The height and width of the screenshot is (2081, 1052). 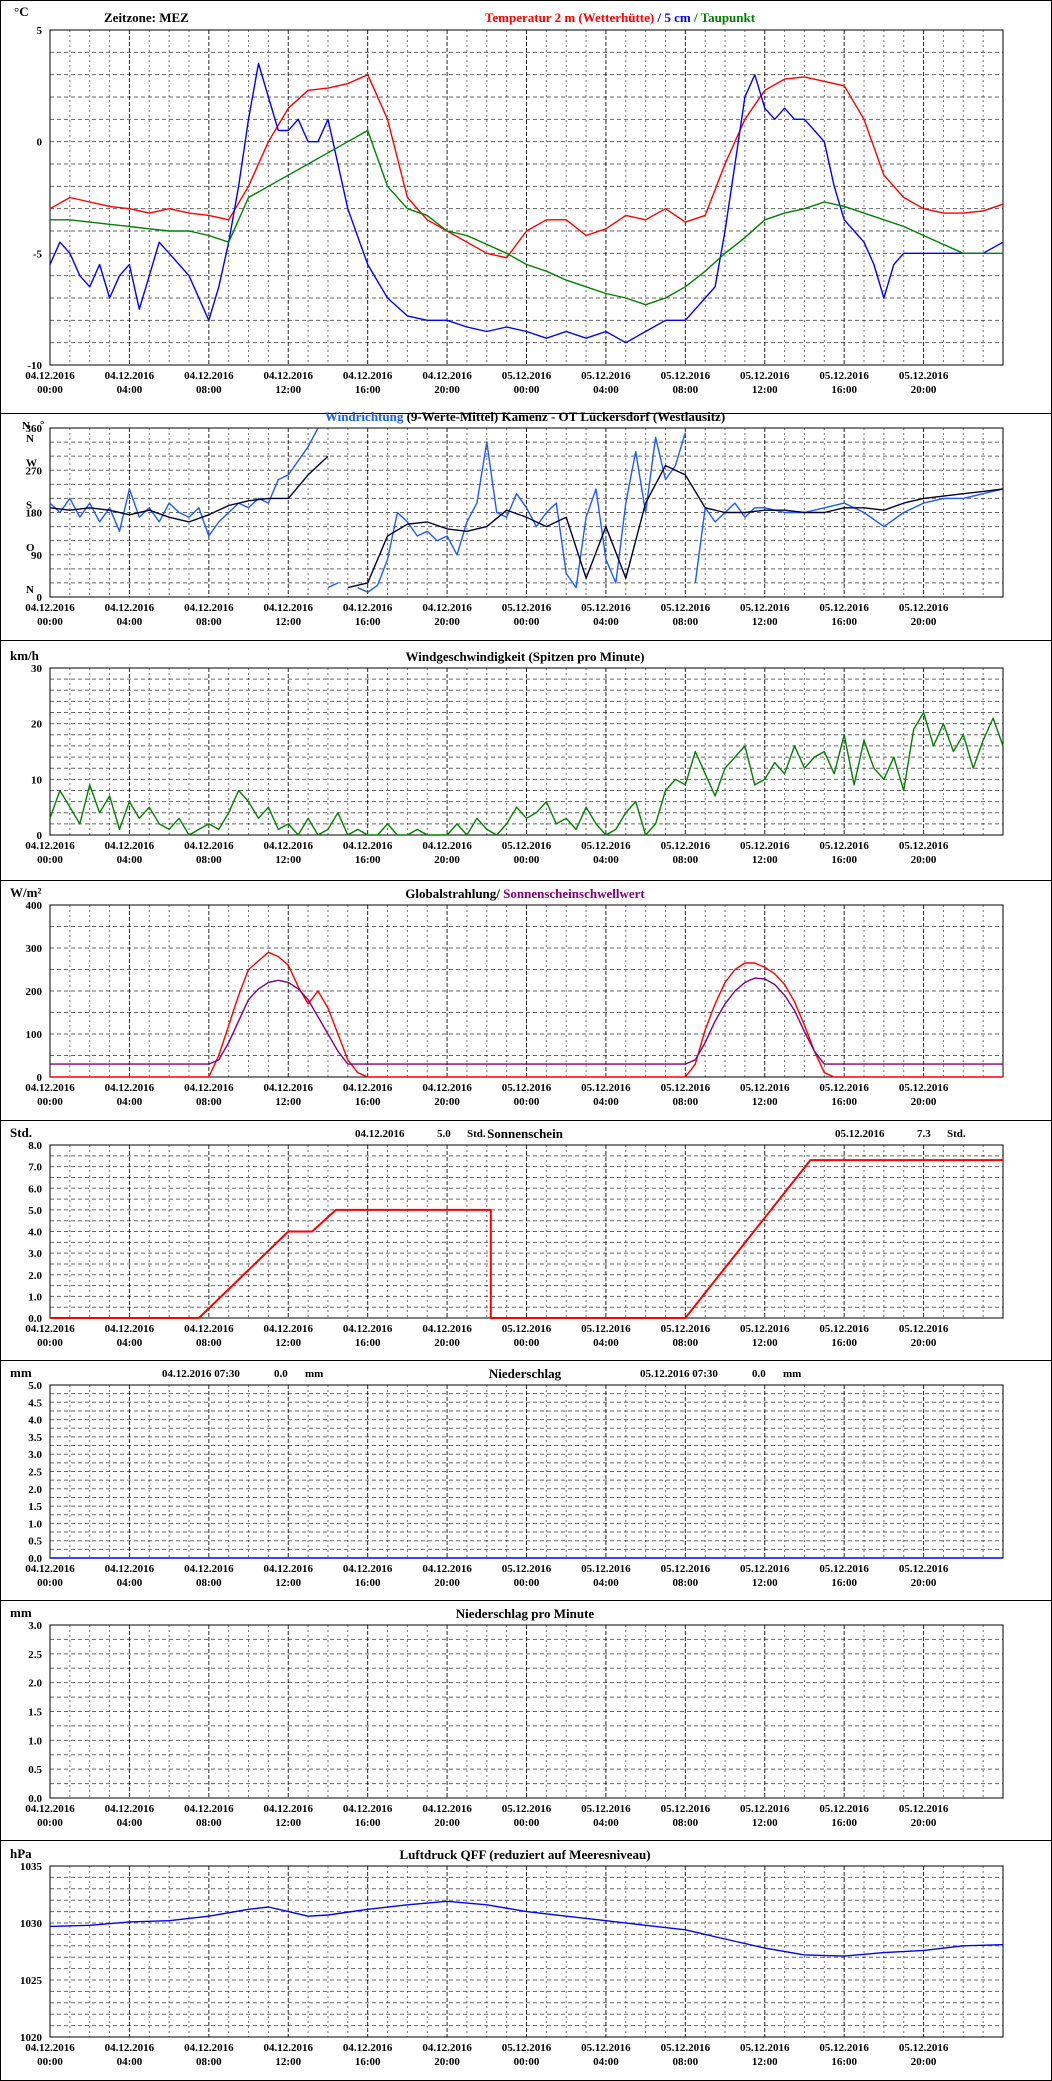 What do you see at coordinates (527, 853) in the screenshot?
I see `x-tick-label: 05.12.2016 00:00` at bounding box center [527, 853].